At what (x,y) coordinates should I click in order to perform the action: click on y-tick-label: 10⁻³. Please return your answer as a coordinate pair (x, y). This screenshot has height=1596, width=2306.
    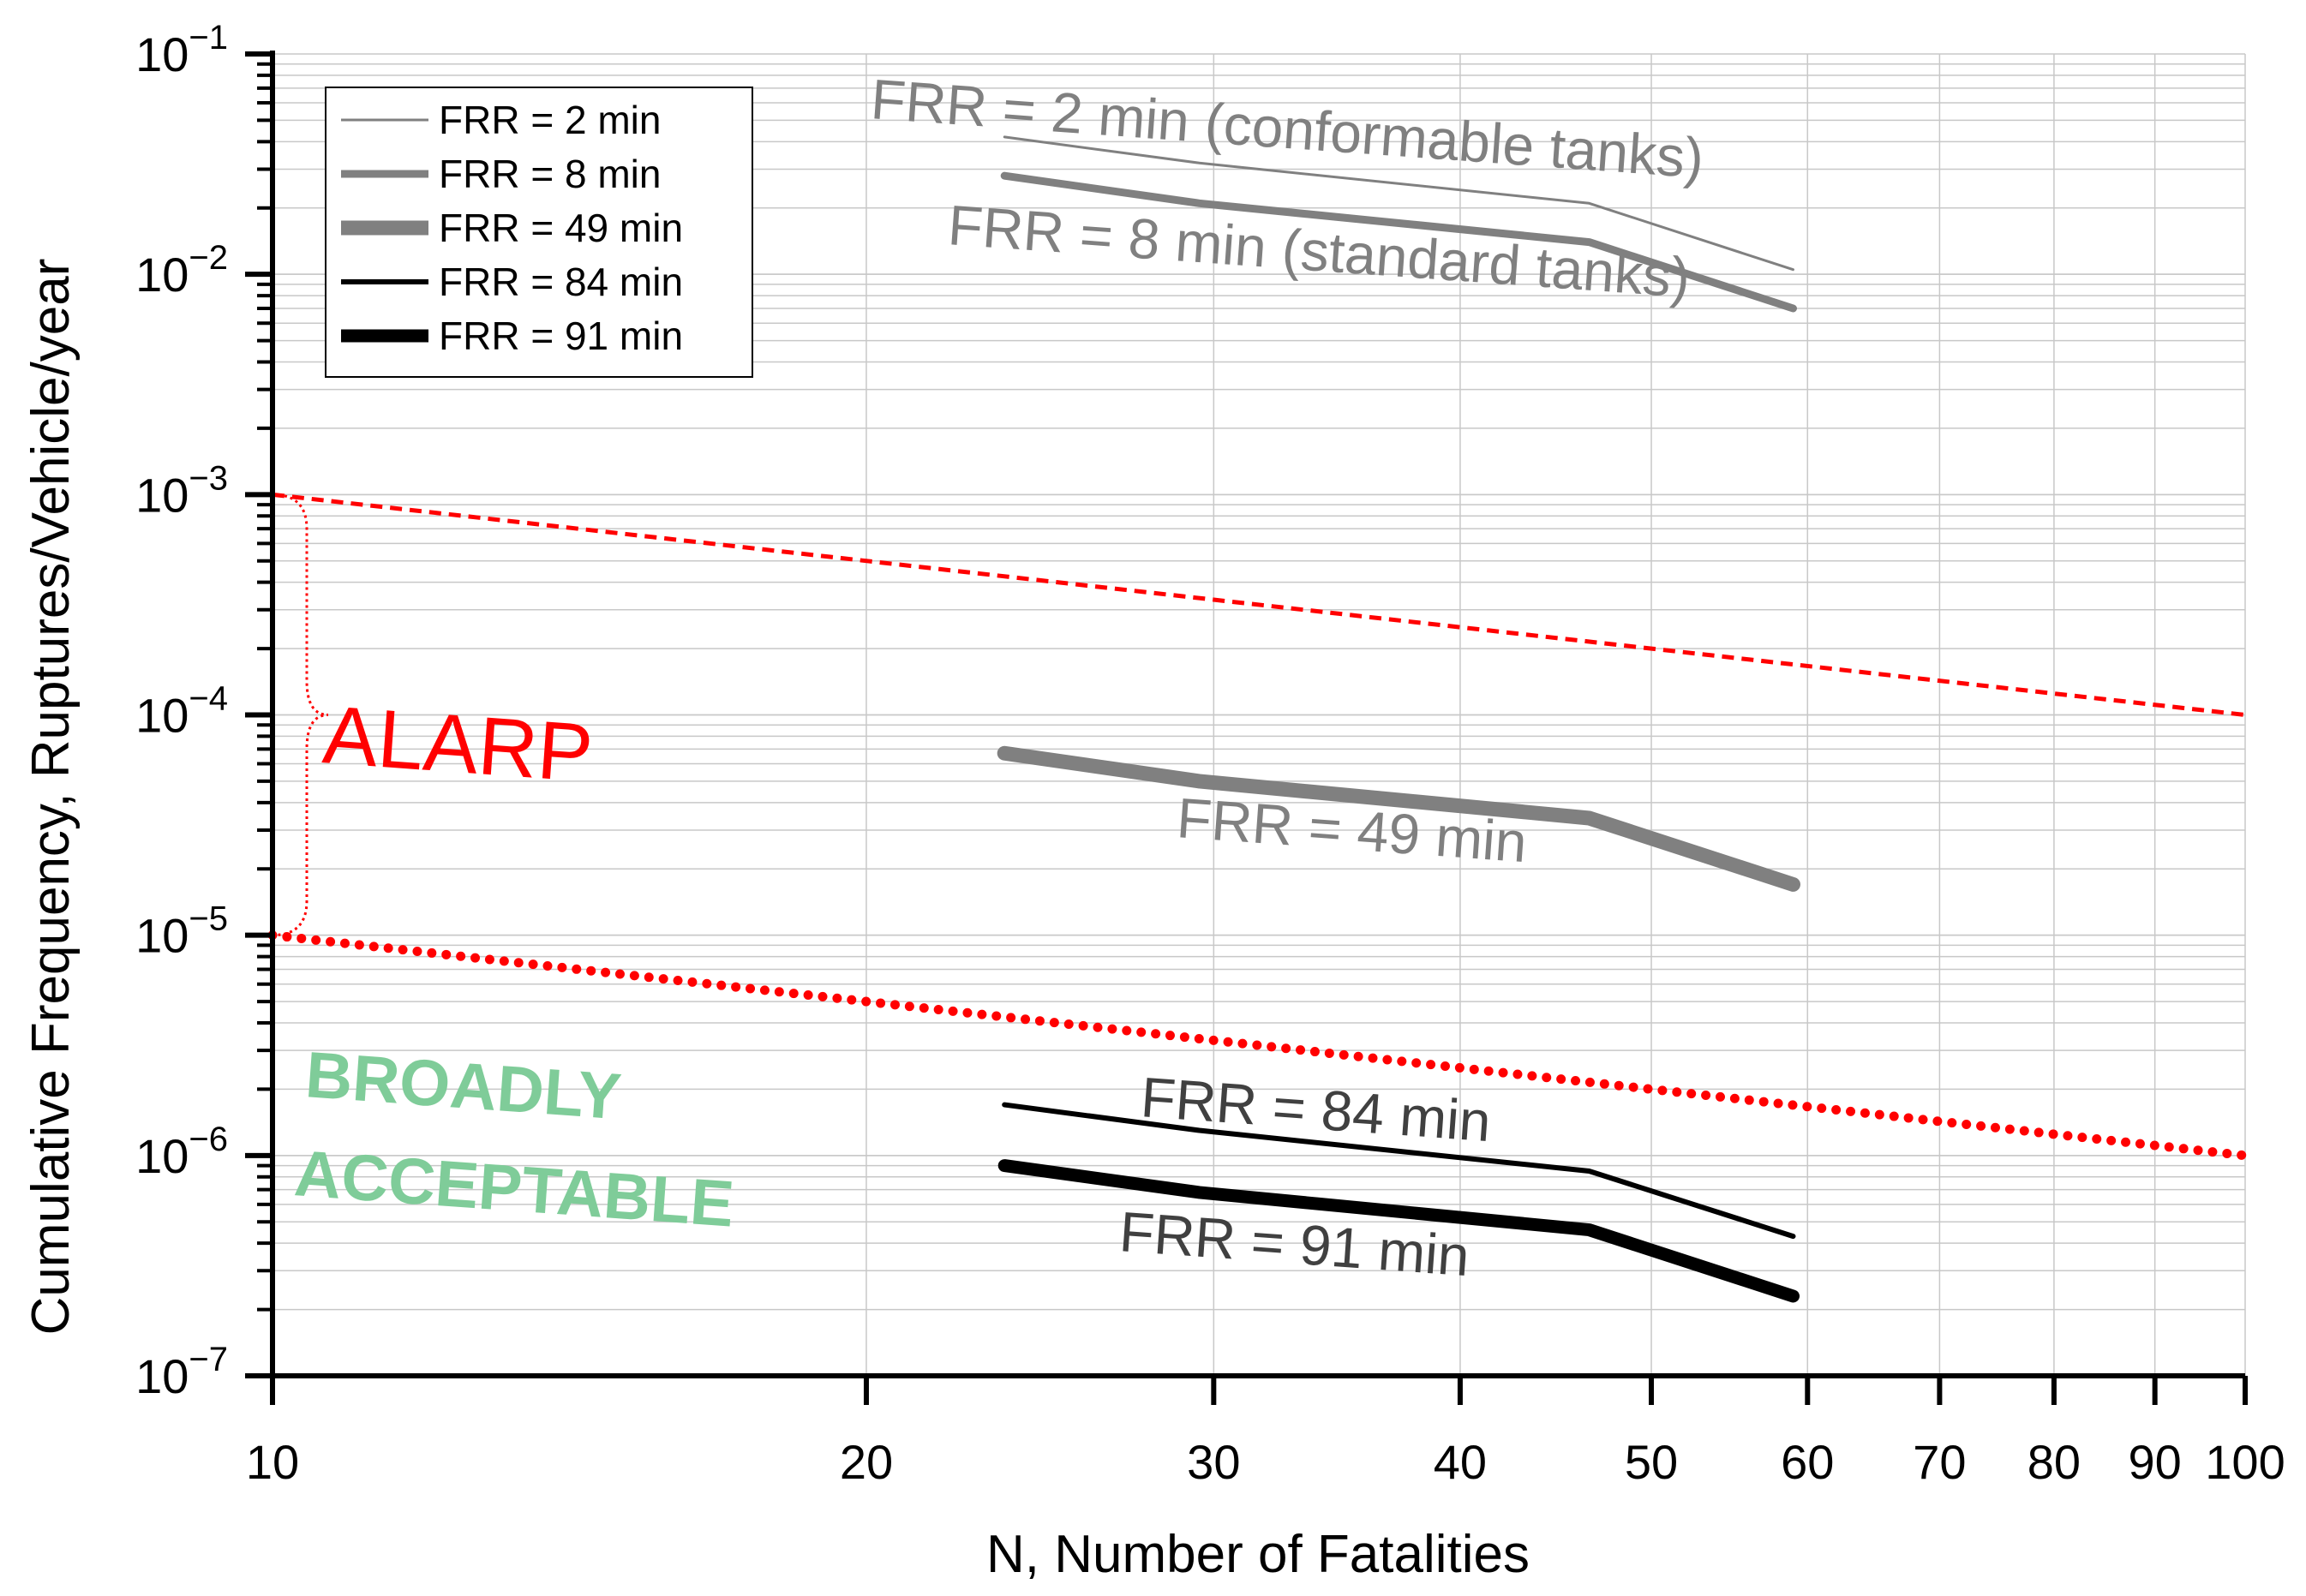
    Looking at the image, I should click on (181, 491).